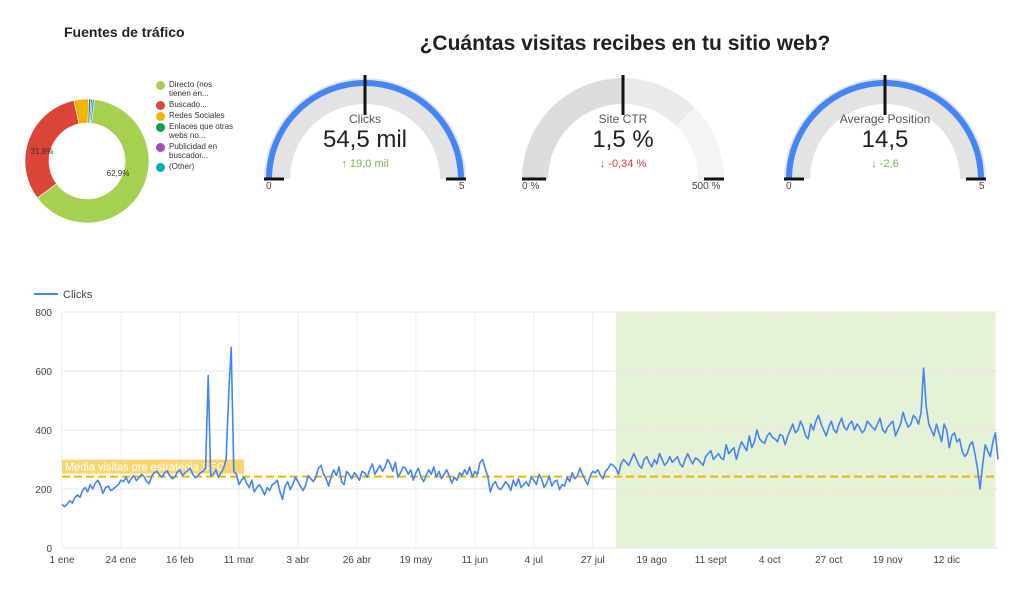 This screenshot has height=607, width=1024. Describe the element at coordinates (145, 468) in the screenshot. I see `reference-line-label: Media visitas pre estrategia SEO` at that location.